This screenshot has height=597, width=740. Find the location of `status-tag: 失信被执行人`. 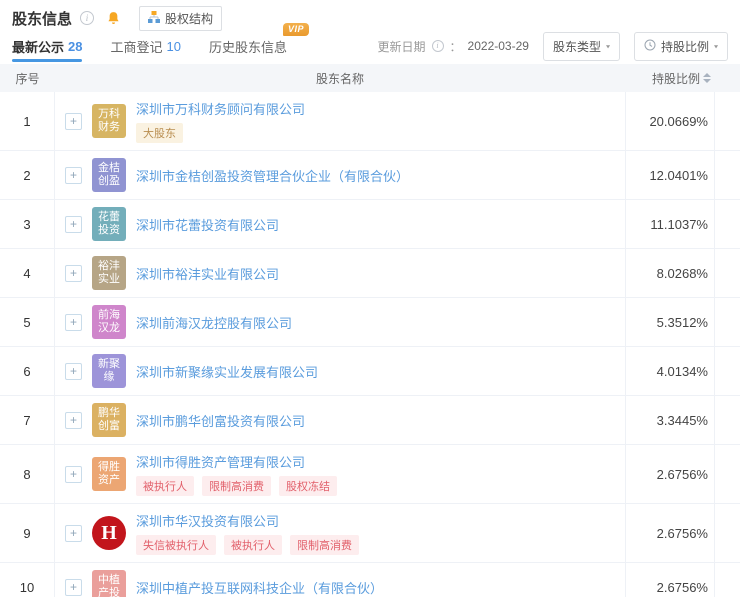

status-tag: 失信被执行人 is located at coordinates (176, 545).